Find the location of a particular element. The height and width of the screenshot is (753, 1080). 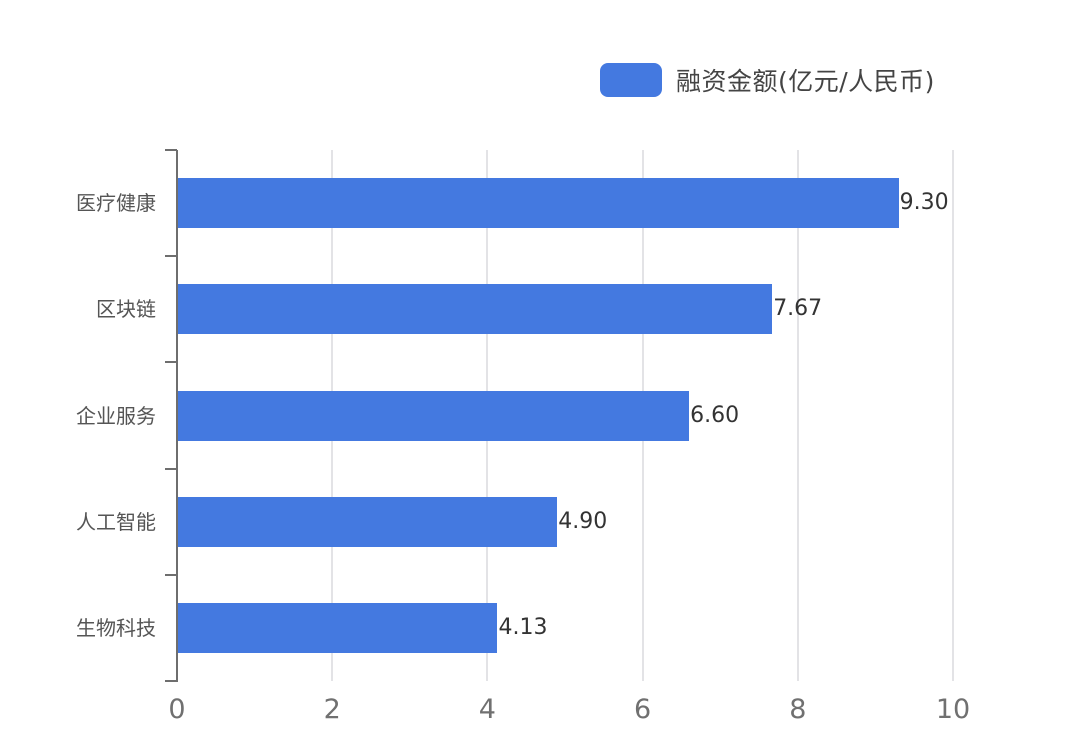

category-label: 医疗健康 is located at coordinates (116, 203).